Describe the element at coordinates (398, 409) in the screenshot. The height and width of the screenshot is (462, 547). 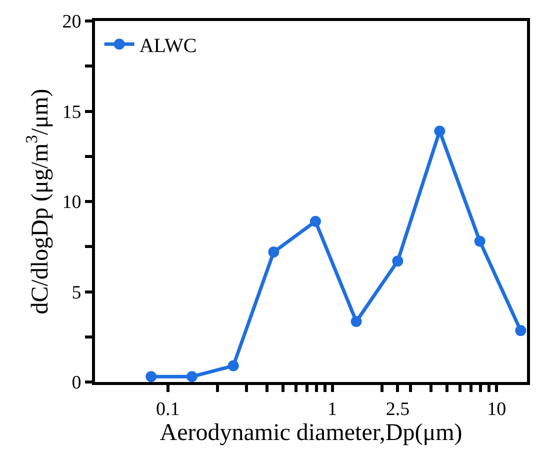
I see `x-tick-label: 2.5` at that location.